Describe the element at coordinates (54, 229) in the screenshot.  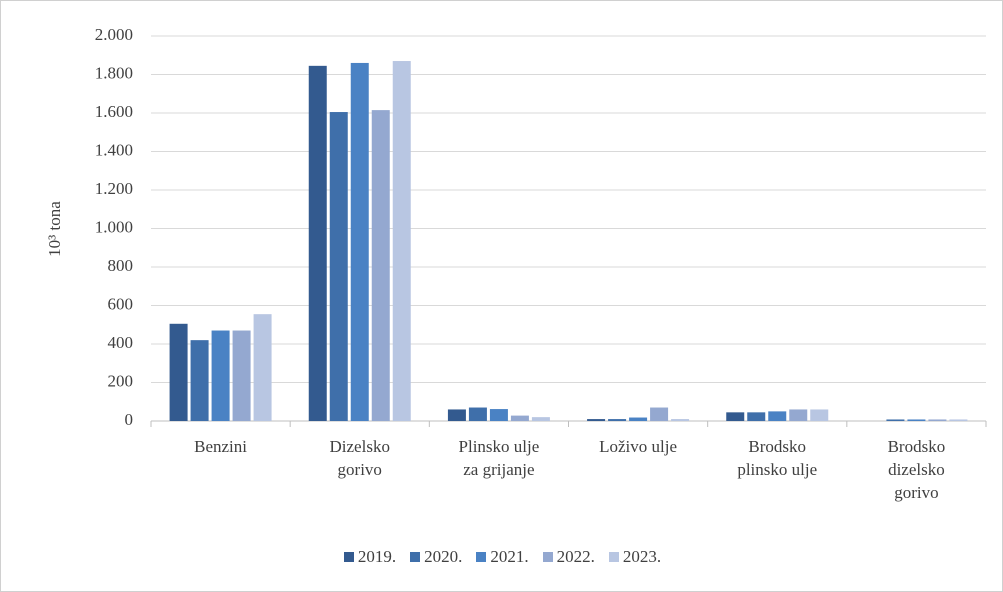
I see `y-axis-label: 10³ tona` at that location.